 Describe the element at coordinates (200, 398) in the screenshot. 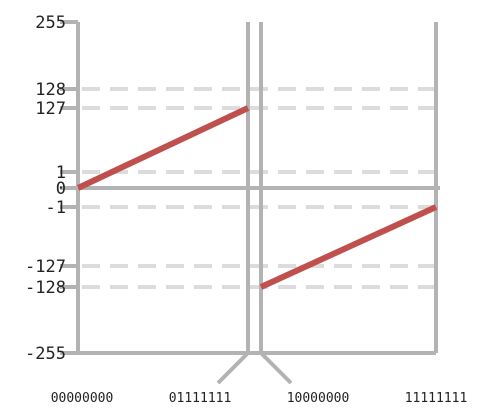

I see `x-tick-label: 01111111` at that location.